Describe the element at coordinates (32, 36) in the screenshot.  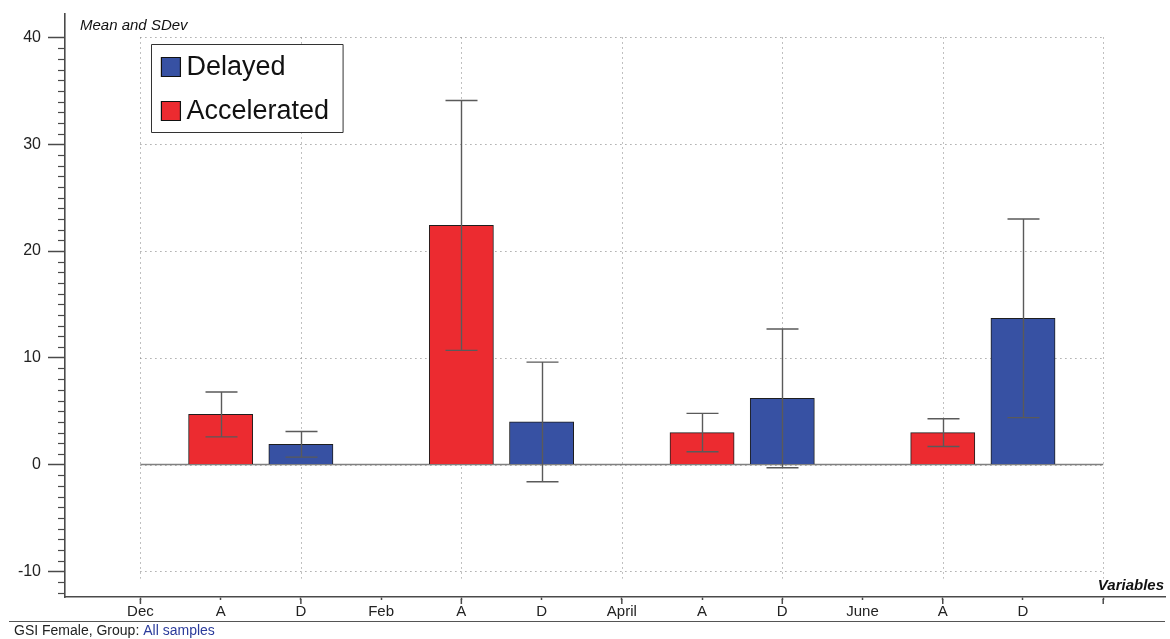
I see `y-tick-label: 40` at that location.